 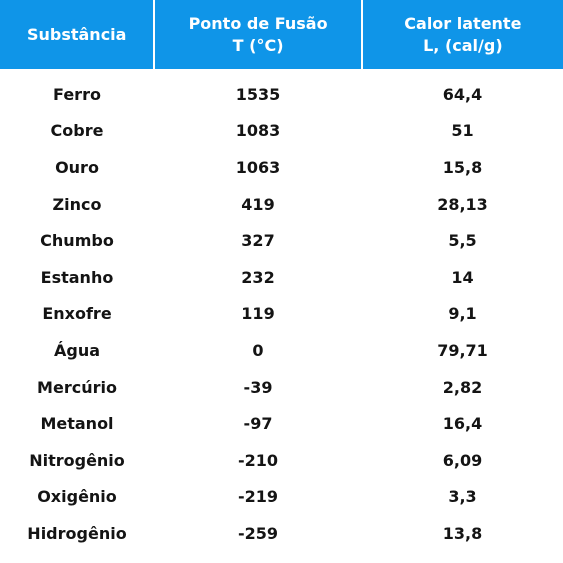 I want to click on table-row: Oxigênio -219 3,3, so click(x=281, y=497).